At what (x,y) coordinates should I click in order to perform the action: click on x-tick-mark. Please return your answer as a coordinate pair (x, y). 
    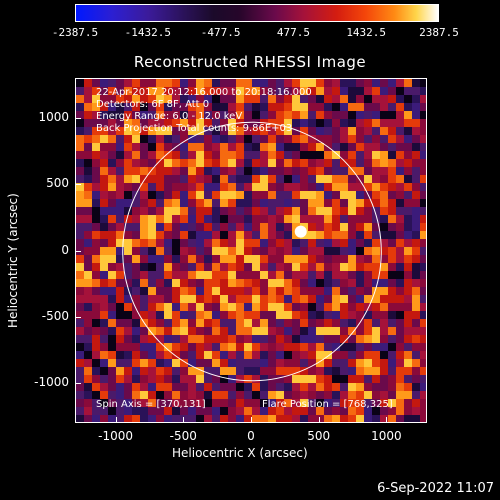
    Looking at the image, I should click on (251, 420).